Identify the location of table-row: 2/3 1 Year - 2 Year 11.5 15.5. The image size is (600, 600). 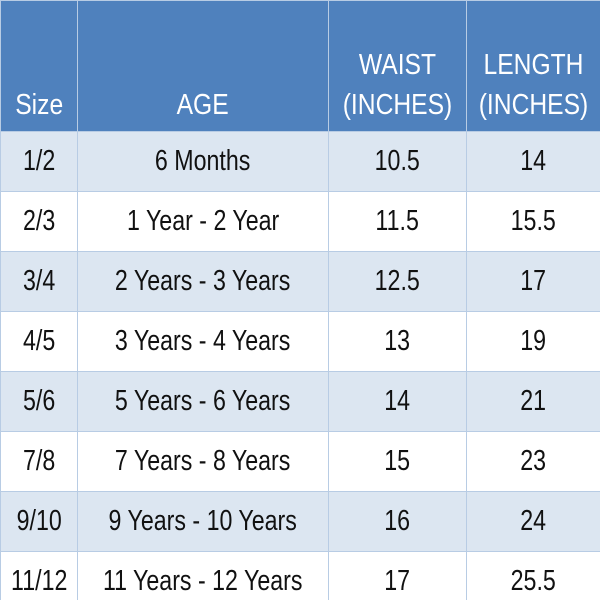
(300, 221).